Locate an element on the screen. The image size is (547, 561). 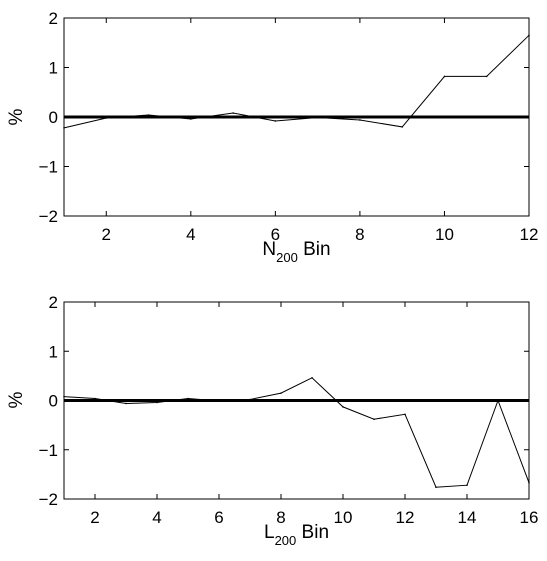
series-line is located at coordinates (296, 81).